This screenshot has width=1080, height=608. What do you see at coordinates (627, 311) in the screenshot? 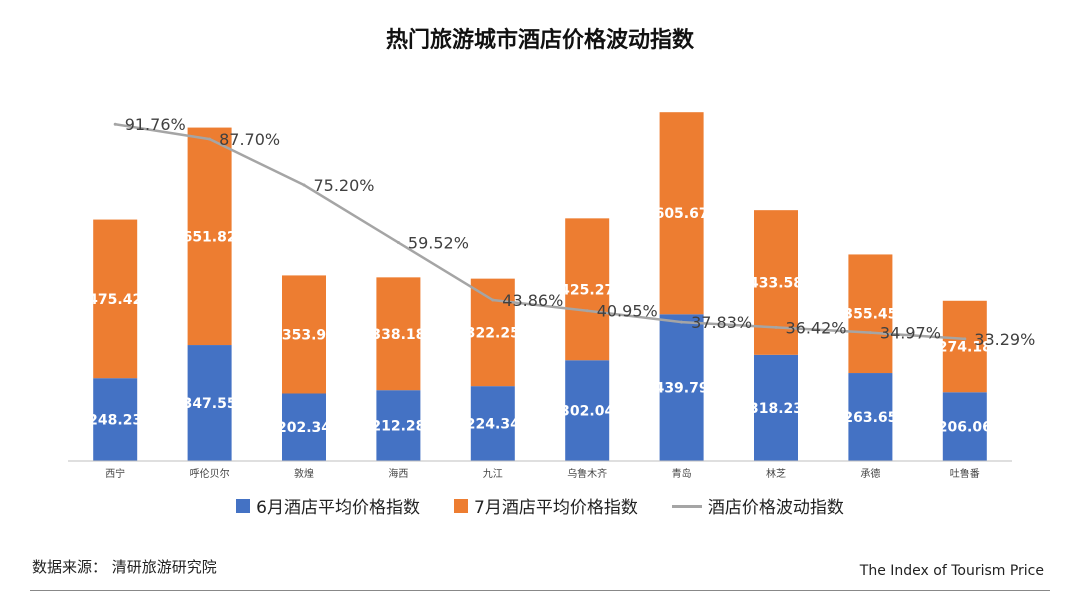
I see `fluctuation-label-5: 40.95%` at bounding box center [627, 311].